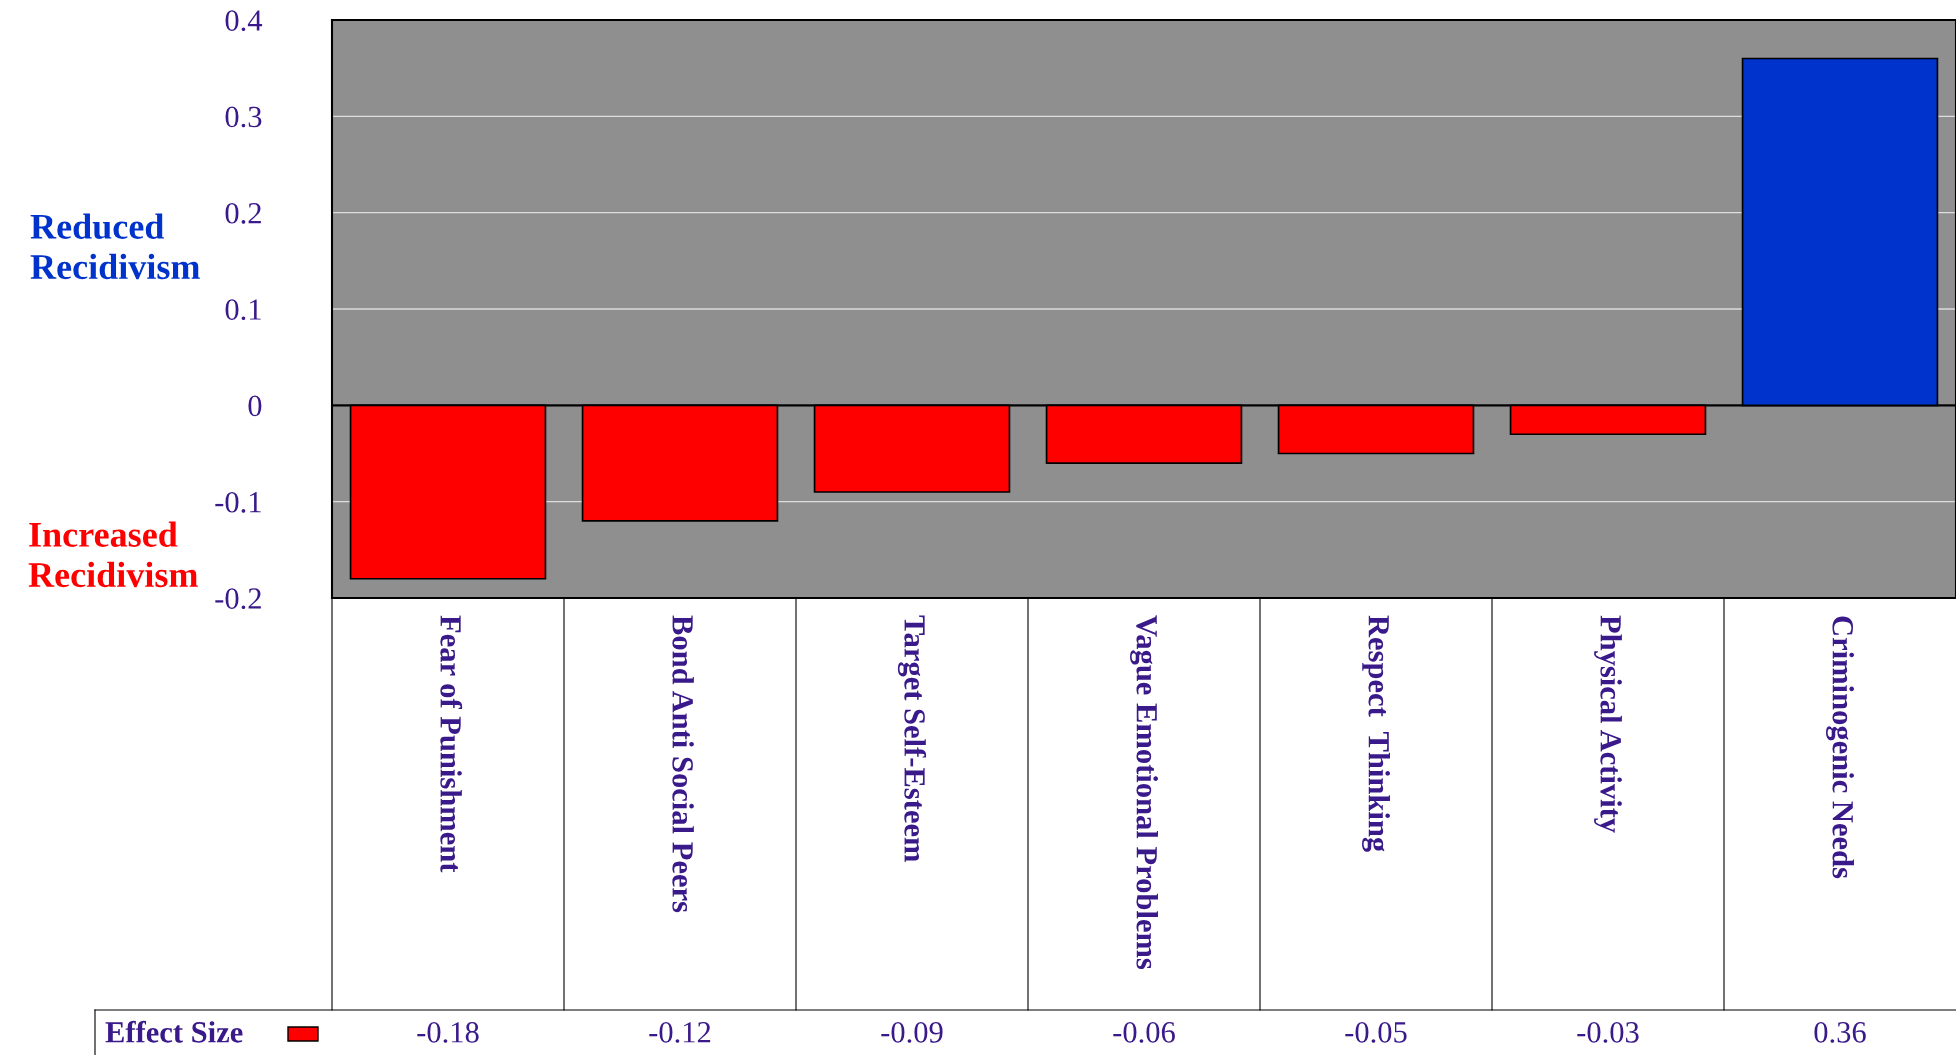 This screenshot has height=1055, width=1956. Describe the element at coordinates (243, 213) in the screenshot. I see `y-tick-label: 0.2` at that location.